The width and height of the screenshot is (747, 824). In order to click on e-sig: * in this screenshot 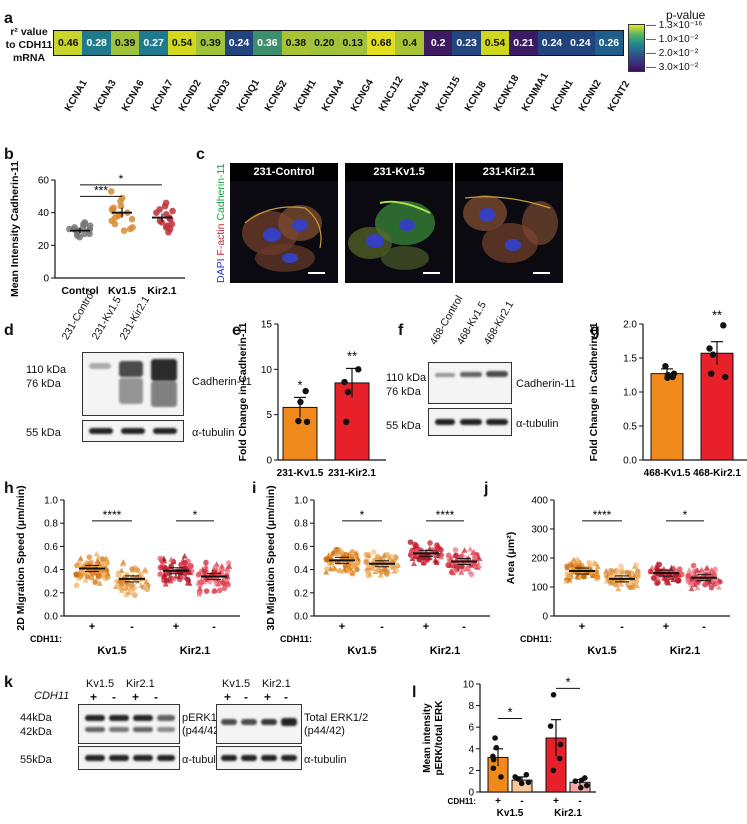, I will do `click(299, 384)`.